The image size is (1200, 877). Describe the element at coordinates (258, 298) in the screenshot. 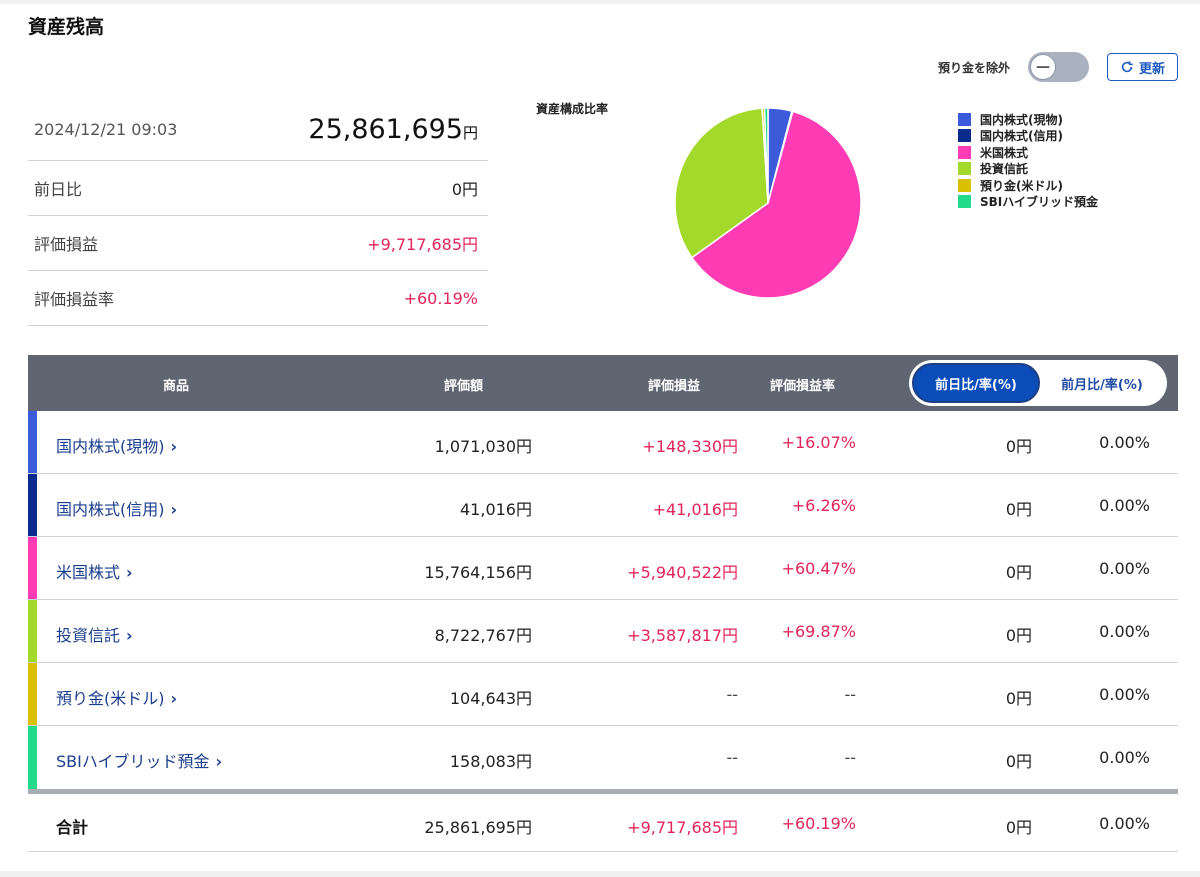

I see `summary-row-unrealized-rate: 評価損益率 +60.19%` at that location.